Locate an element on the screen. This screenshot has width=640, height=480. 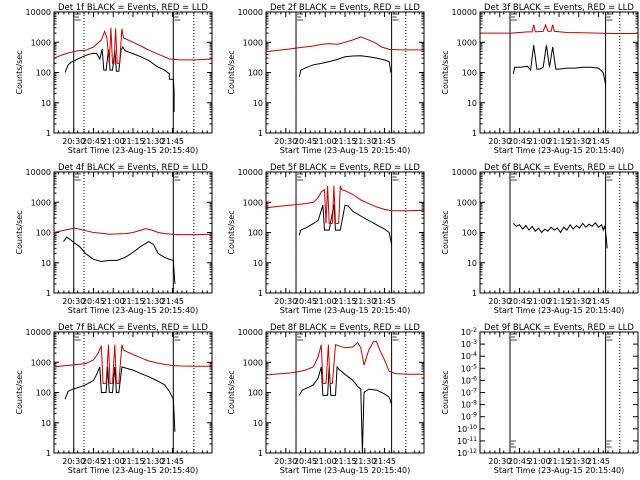
plot-frame is located at coordinates (345, 392).